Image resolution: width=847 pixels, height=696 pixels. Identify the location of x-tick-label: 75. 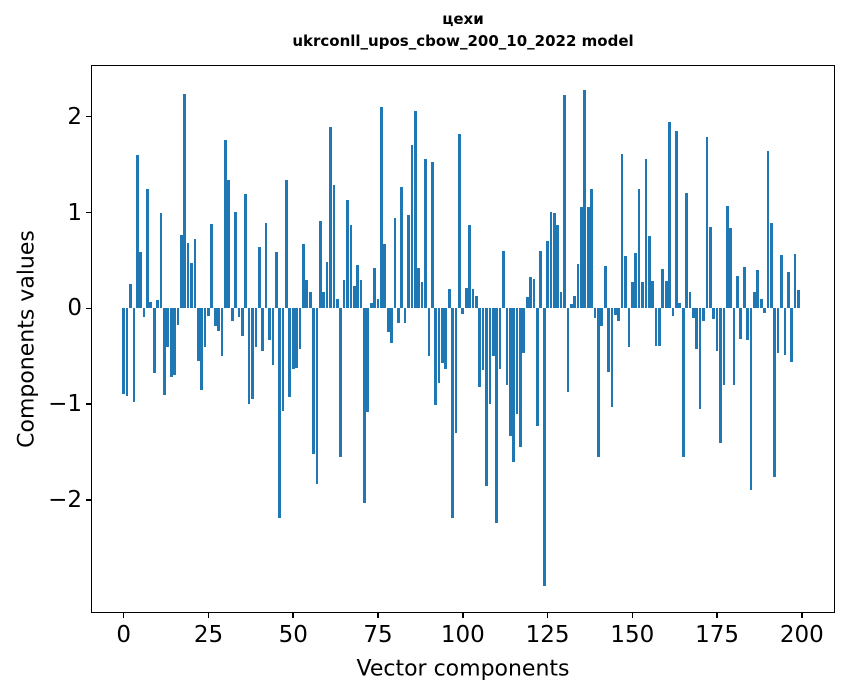
(378, 635).